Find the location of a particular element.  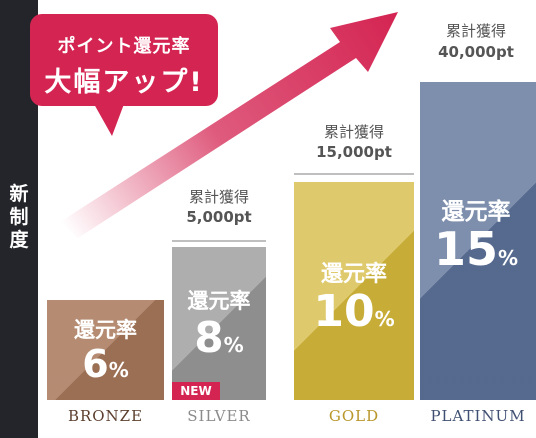

bronze-rate-label: 還元率 is located at coordinates (105, 330).